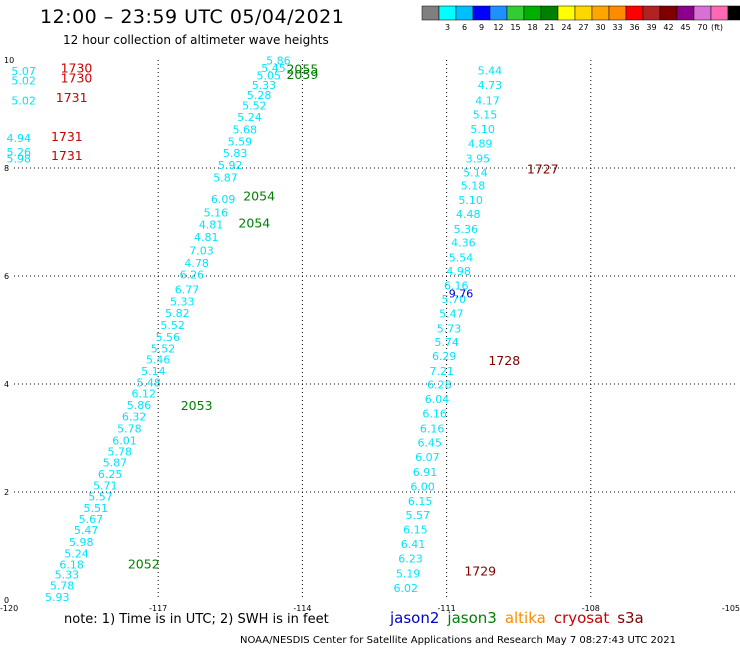 This screenshot has width=740, height=650. I want to click on time-label: 2053, so click(197, 405).